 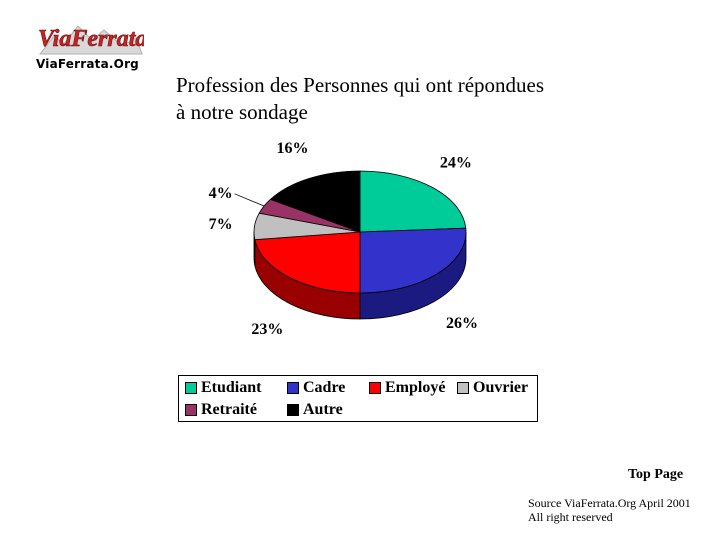 I want to click on pie-slice-autre, so click(x=315, y=201).